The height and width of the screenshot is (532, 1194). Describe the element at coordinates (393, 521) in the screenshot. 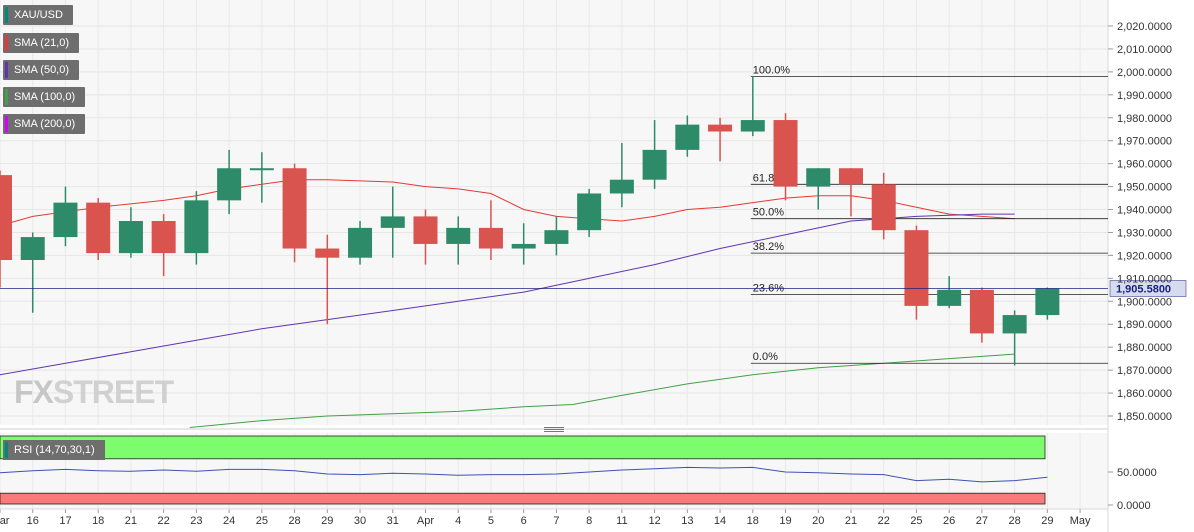

I see `x-tick-label: 31` at that location.